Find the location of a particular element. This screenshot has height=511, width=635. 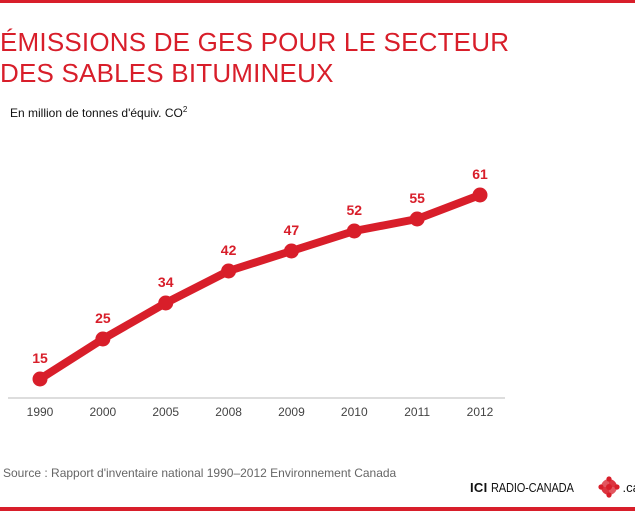

x-tick-2011: 2011 is located at coordinates (417, 412).